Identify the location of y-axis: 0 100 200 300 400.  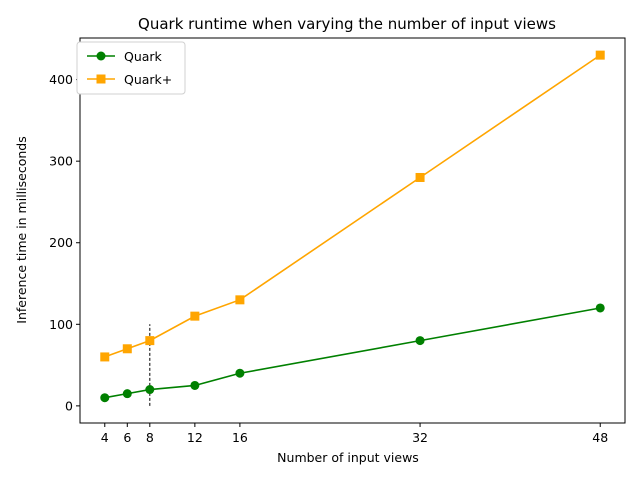
(64, 242).